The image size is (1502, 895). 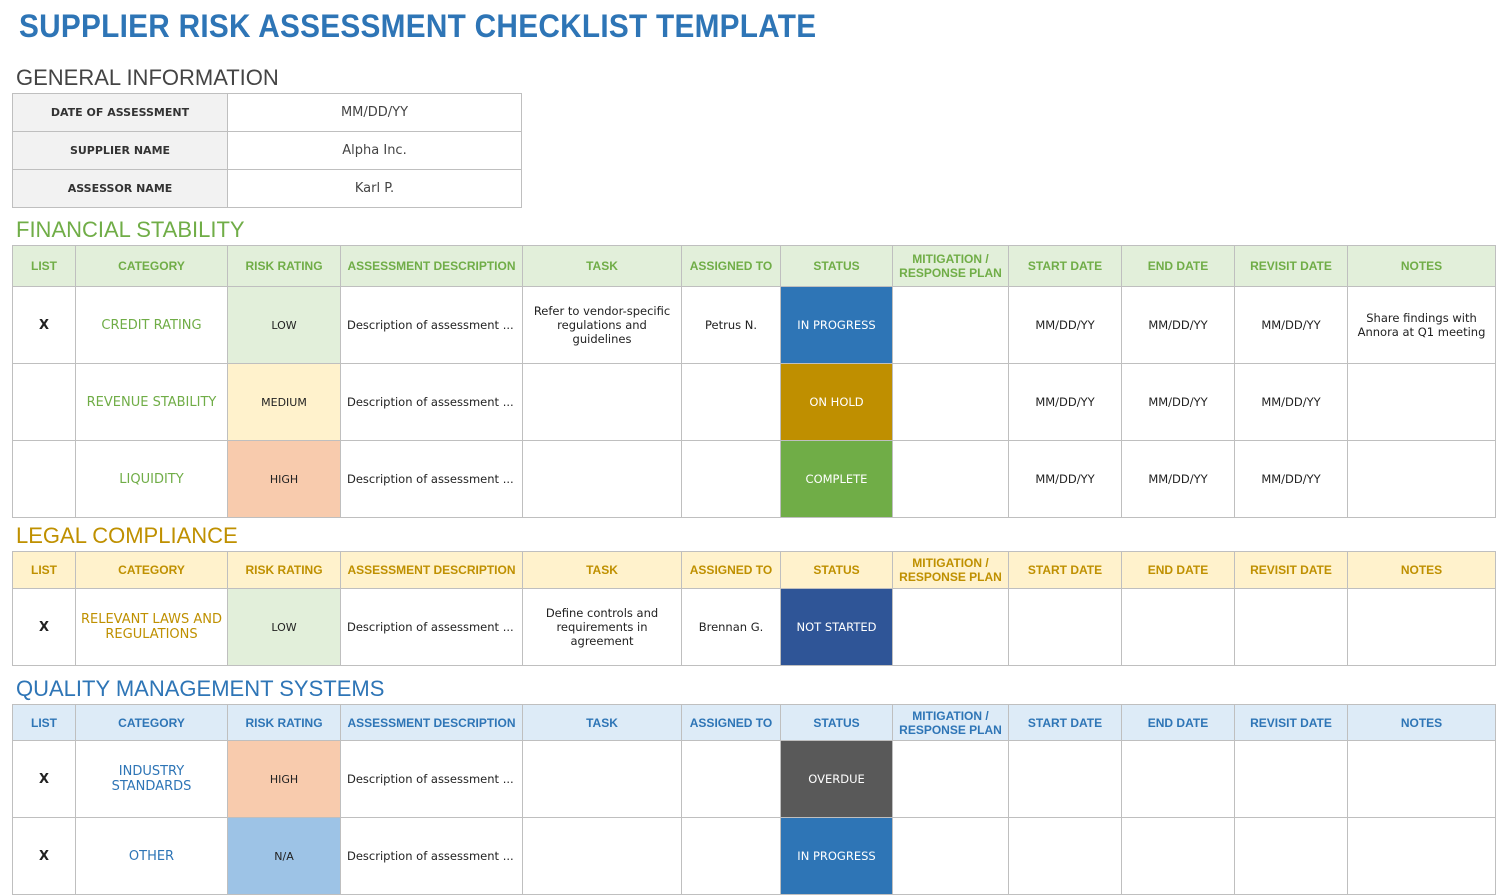 What do you see at coordinates (836, 402) in the screenshot?
I see `status-badge: ON HOLD` at bounding box center [836, 402].